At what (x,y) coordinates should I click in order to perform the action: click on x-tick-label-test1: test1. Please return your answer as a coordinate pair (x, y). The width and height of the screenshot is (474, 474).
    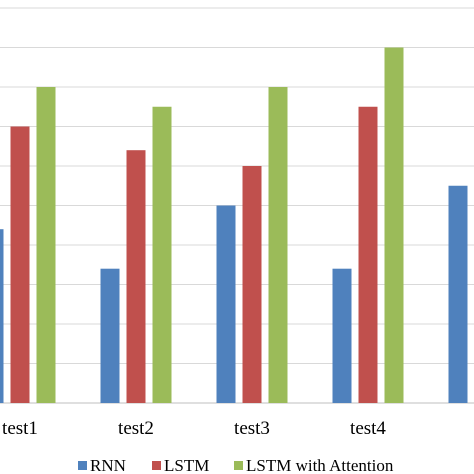
    Looking at the image, I should click on (20, 428).